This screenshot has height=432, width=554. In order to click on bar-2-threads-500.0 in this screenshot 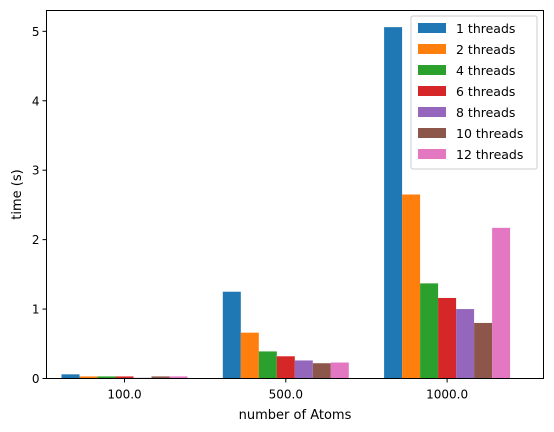, I will do `click(249, 355)`.